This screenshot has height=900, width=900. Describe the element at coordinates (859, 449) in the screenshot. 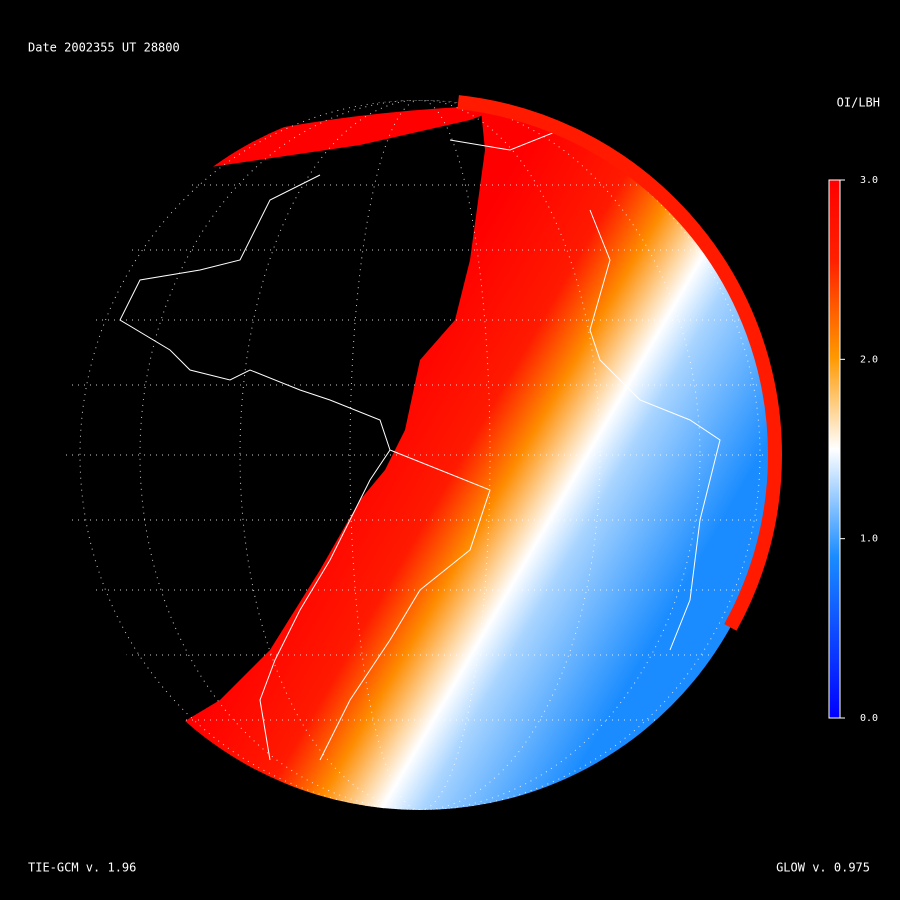

I see `colorbar-ticks: 3.0 2.0 1.0 0.0` at that location.